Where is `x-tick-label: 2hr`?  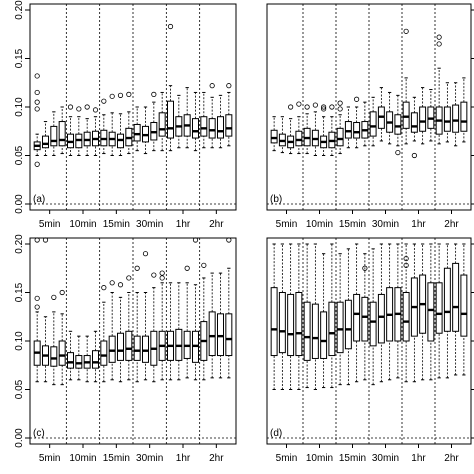
x-tick-label: 2hr is located at coordinates (451, 224).